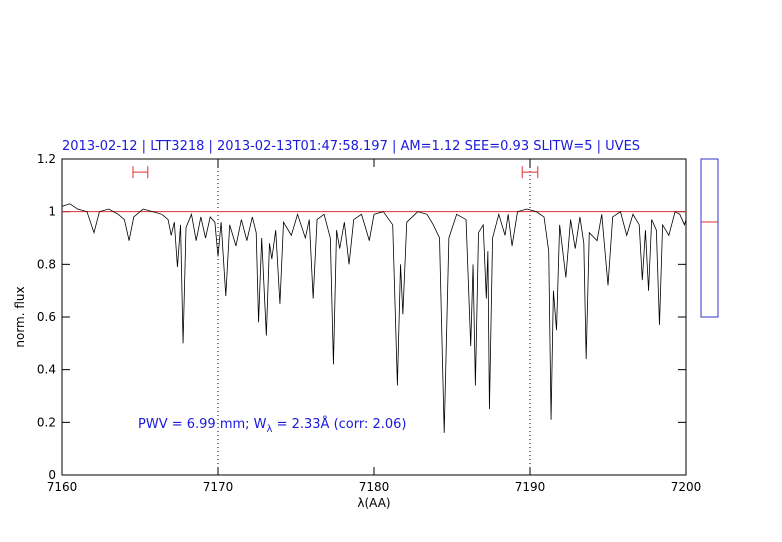 Image resolution: width=782 pixels, height=542 pixels. What do you see at coordinates (46, 264) in the screenshot?
I see `y-tick-label: 0.8` at bounding box center [46, 264].